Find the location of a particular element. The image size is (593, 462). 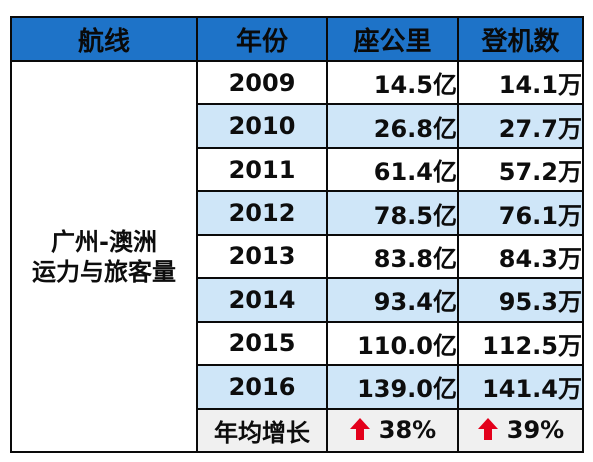

seat-km-cell: 93.4亿 is located at coordinates (392, 300).